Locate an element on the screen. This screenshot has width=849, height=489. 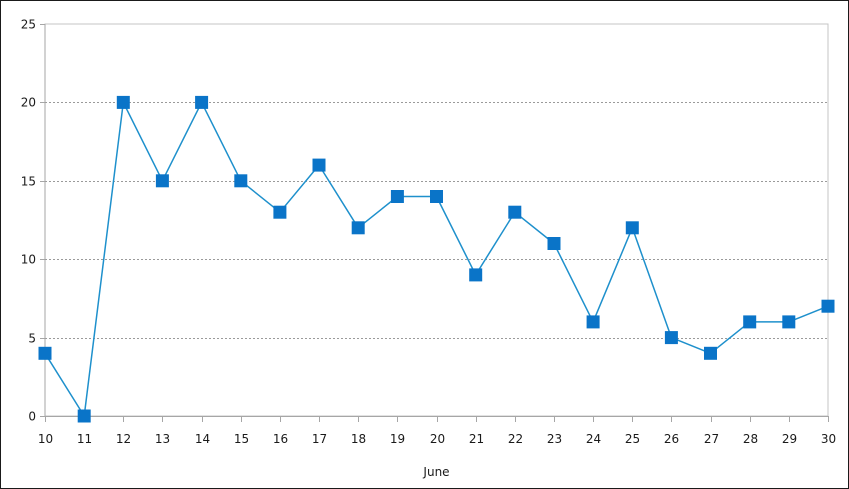
x-tick-label: 27 is located at coordinates (711, 439).